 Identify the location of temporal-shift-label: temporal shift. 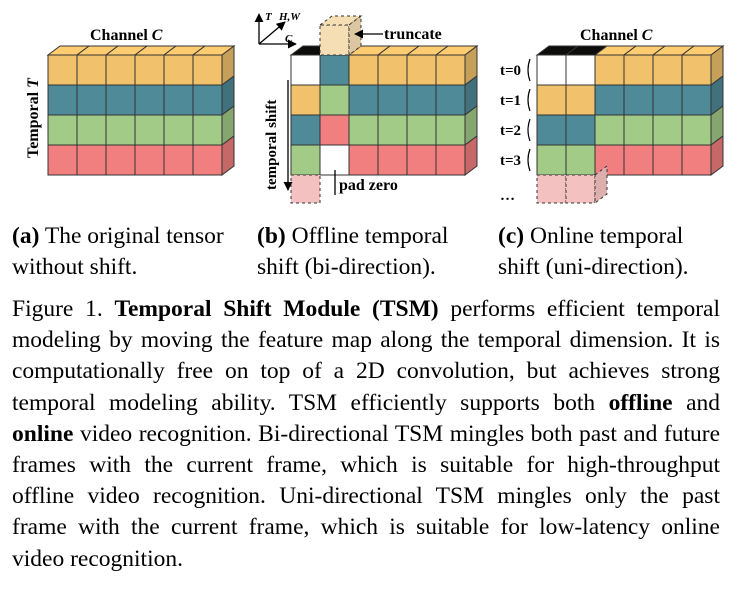
(272, 145).